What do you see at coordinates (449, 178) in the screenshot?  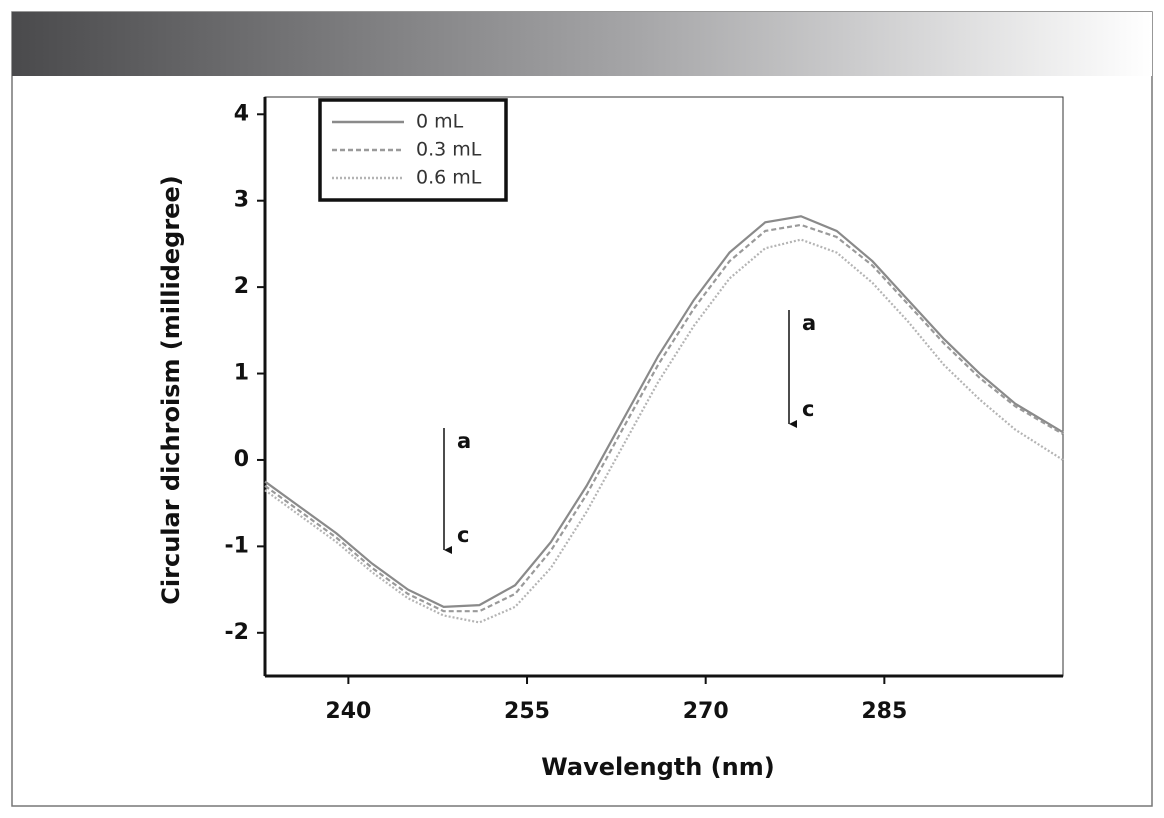 I see `legend-label: 0.6 mL` at bounding box center [449, 178].